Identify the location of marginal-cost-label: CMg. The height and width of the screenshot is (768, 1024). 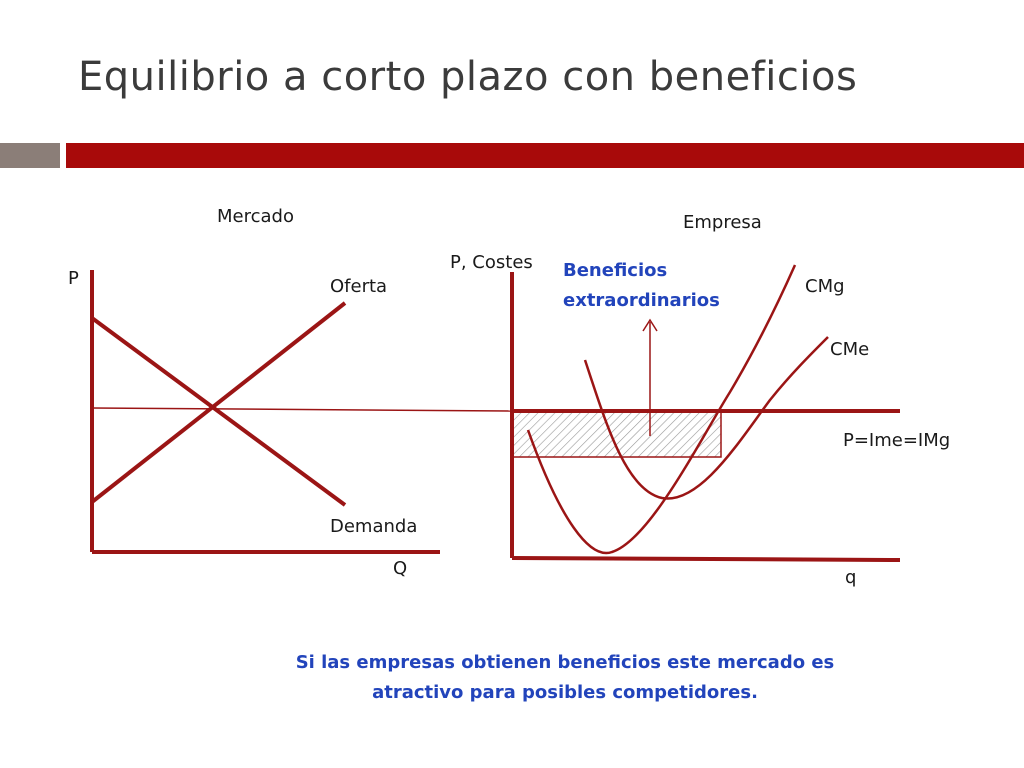
(825, 286).